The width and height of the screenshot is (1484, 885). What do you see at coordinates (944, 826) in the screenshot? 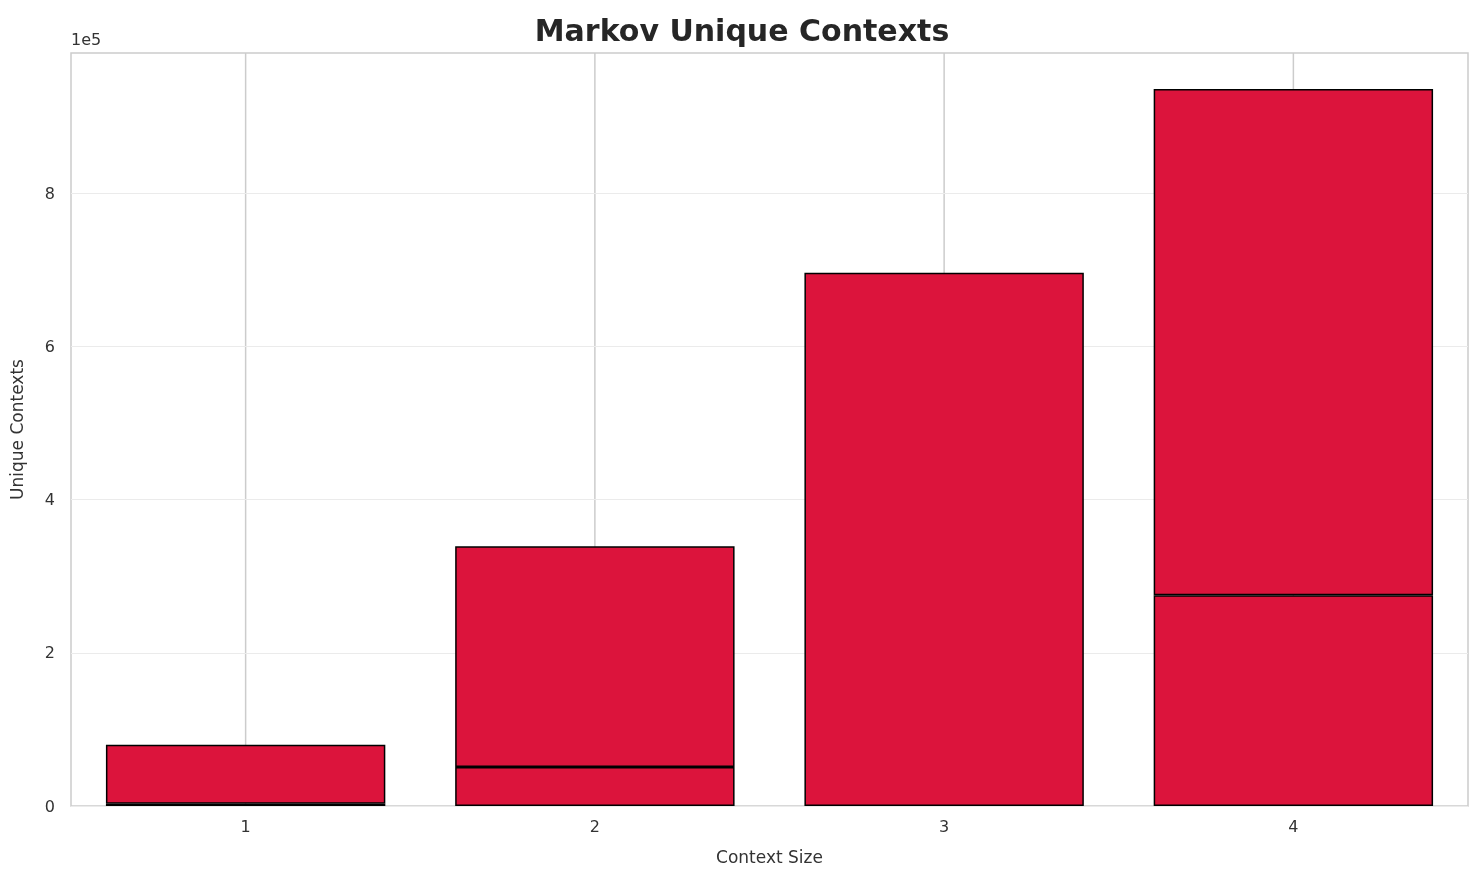
I see `x-tick-label: 3` at bounding box center [944, 826].